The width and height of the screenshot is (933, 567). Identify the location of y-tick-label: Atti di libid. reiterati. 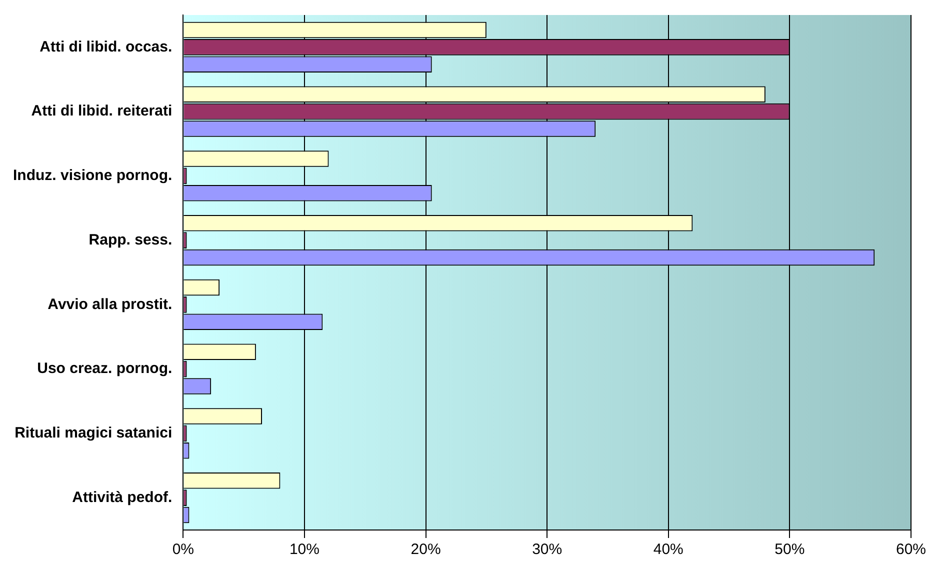
(101, 111).